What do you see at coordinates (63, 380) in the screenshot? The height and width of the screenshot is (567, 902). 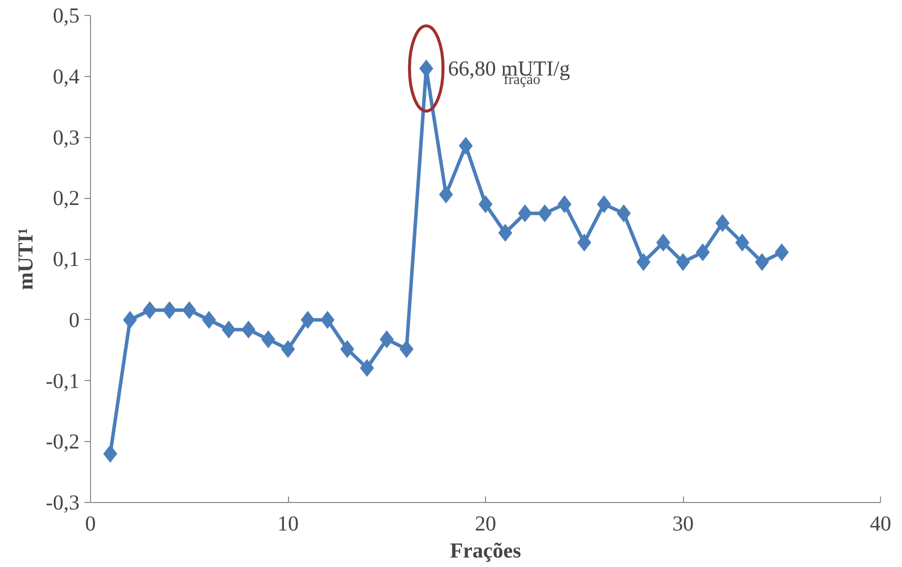 I see `y-tick-label: -0,1` at bounding box center [63, 380].